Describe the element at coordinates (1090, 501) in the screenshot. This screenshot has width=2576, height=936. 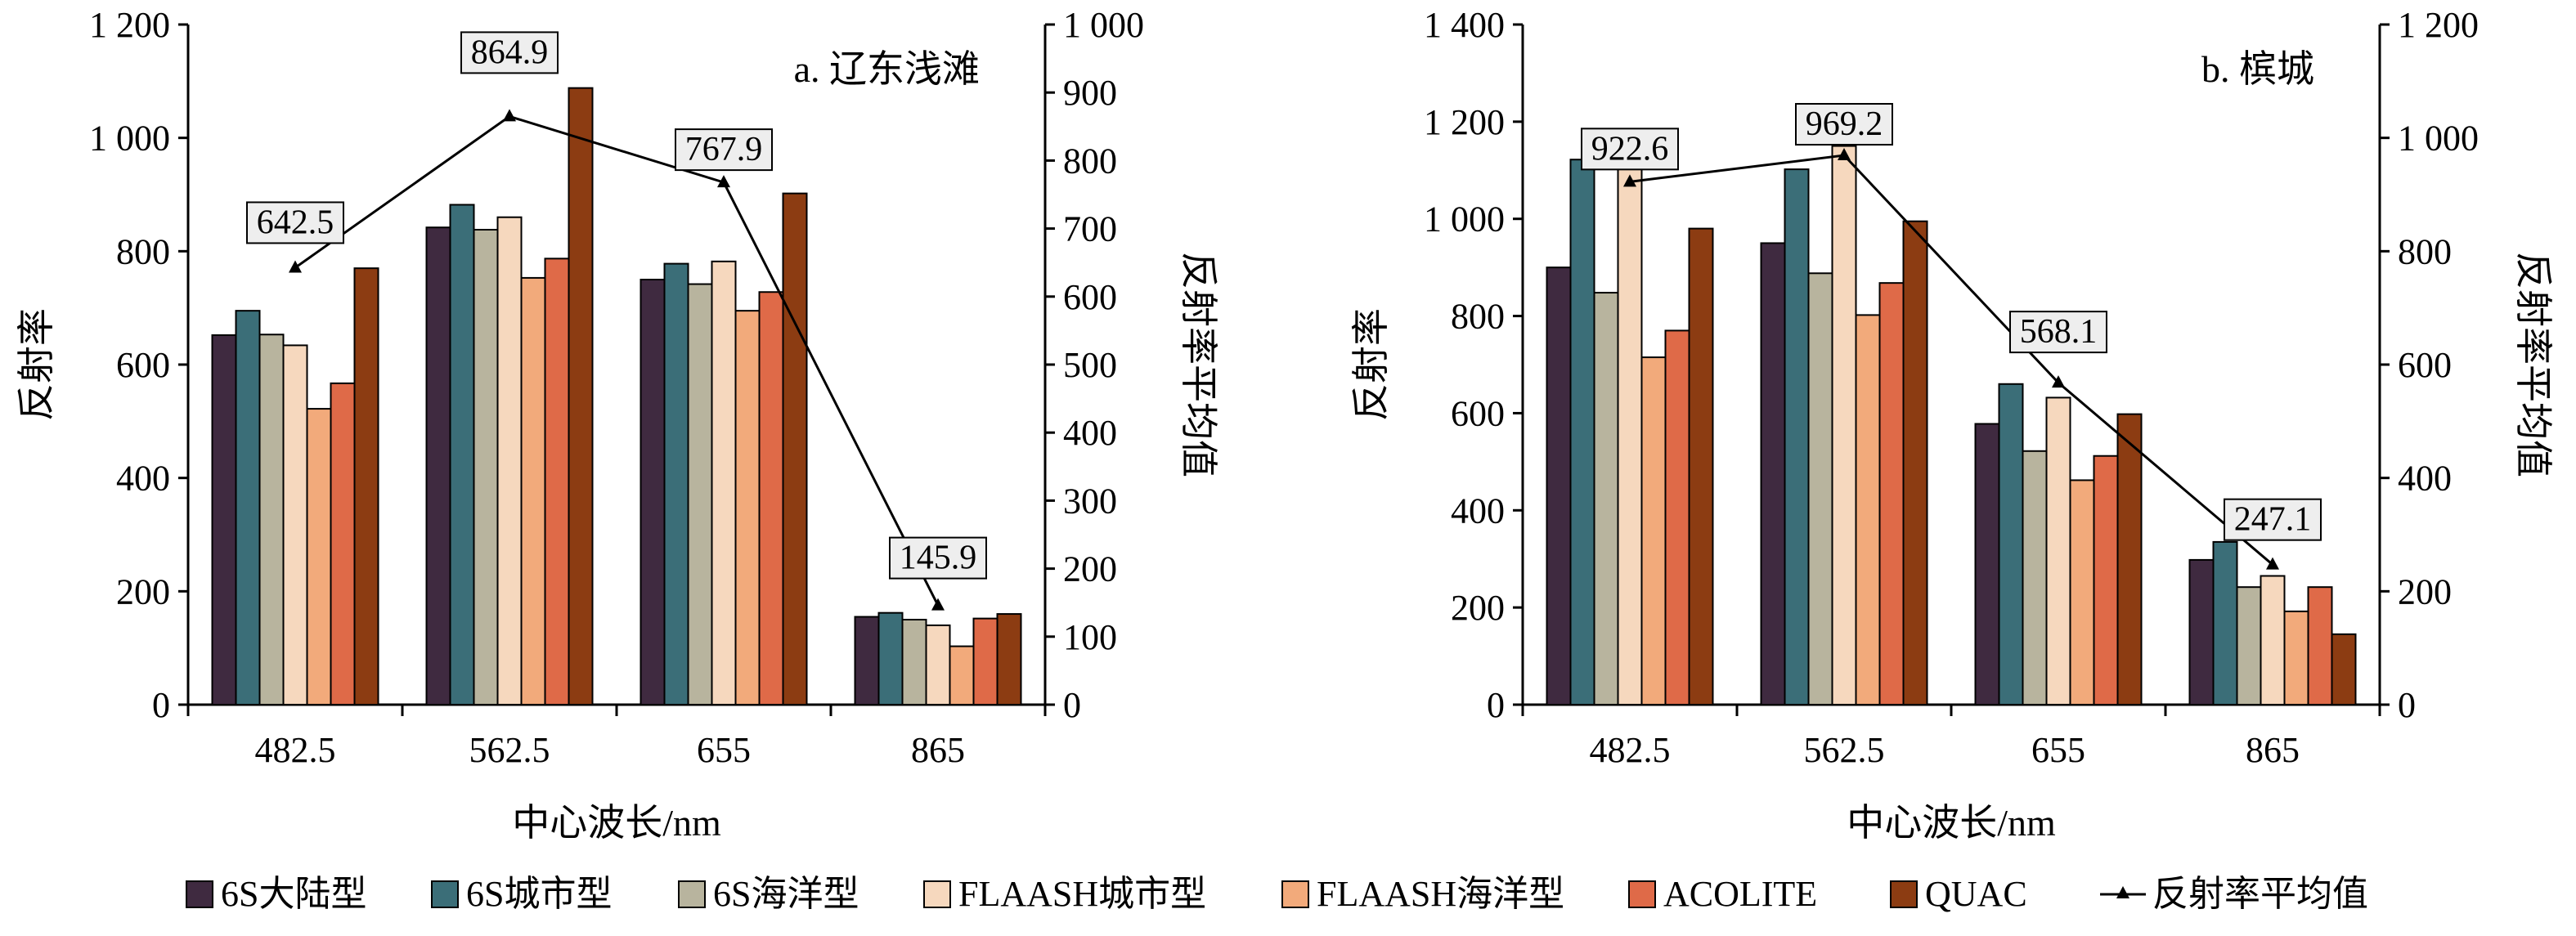
I see `y2-tick-label: 300` at that location.